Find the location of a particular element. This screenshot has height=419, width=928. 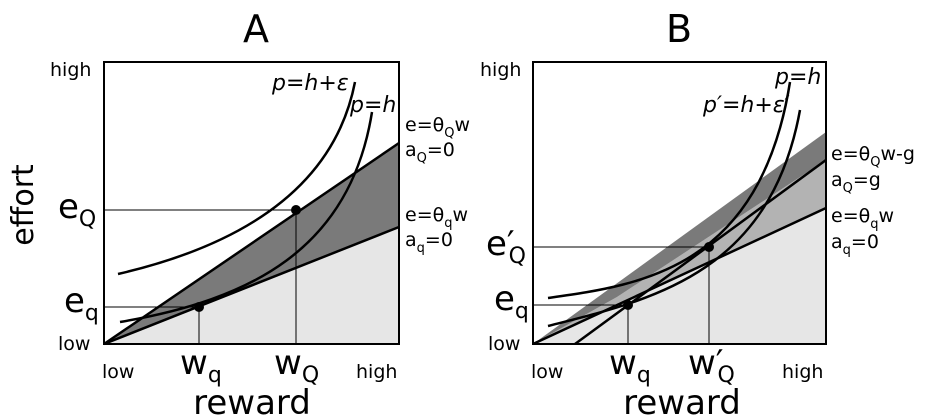

panel-b-x-low: low is located at coordinates (547, 372).